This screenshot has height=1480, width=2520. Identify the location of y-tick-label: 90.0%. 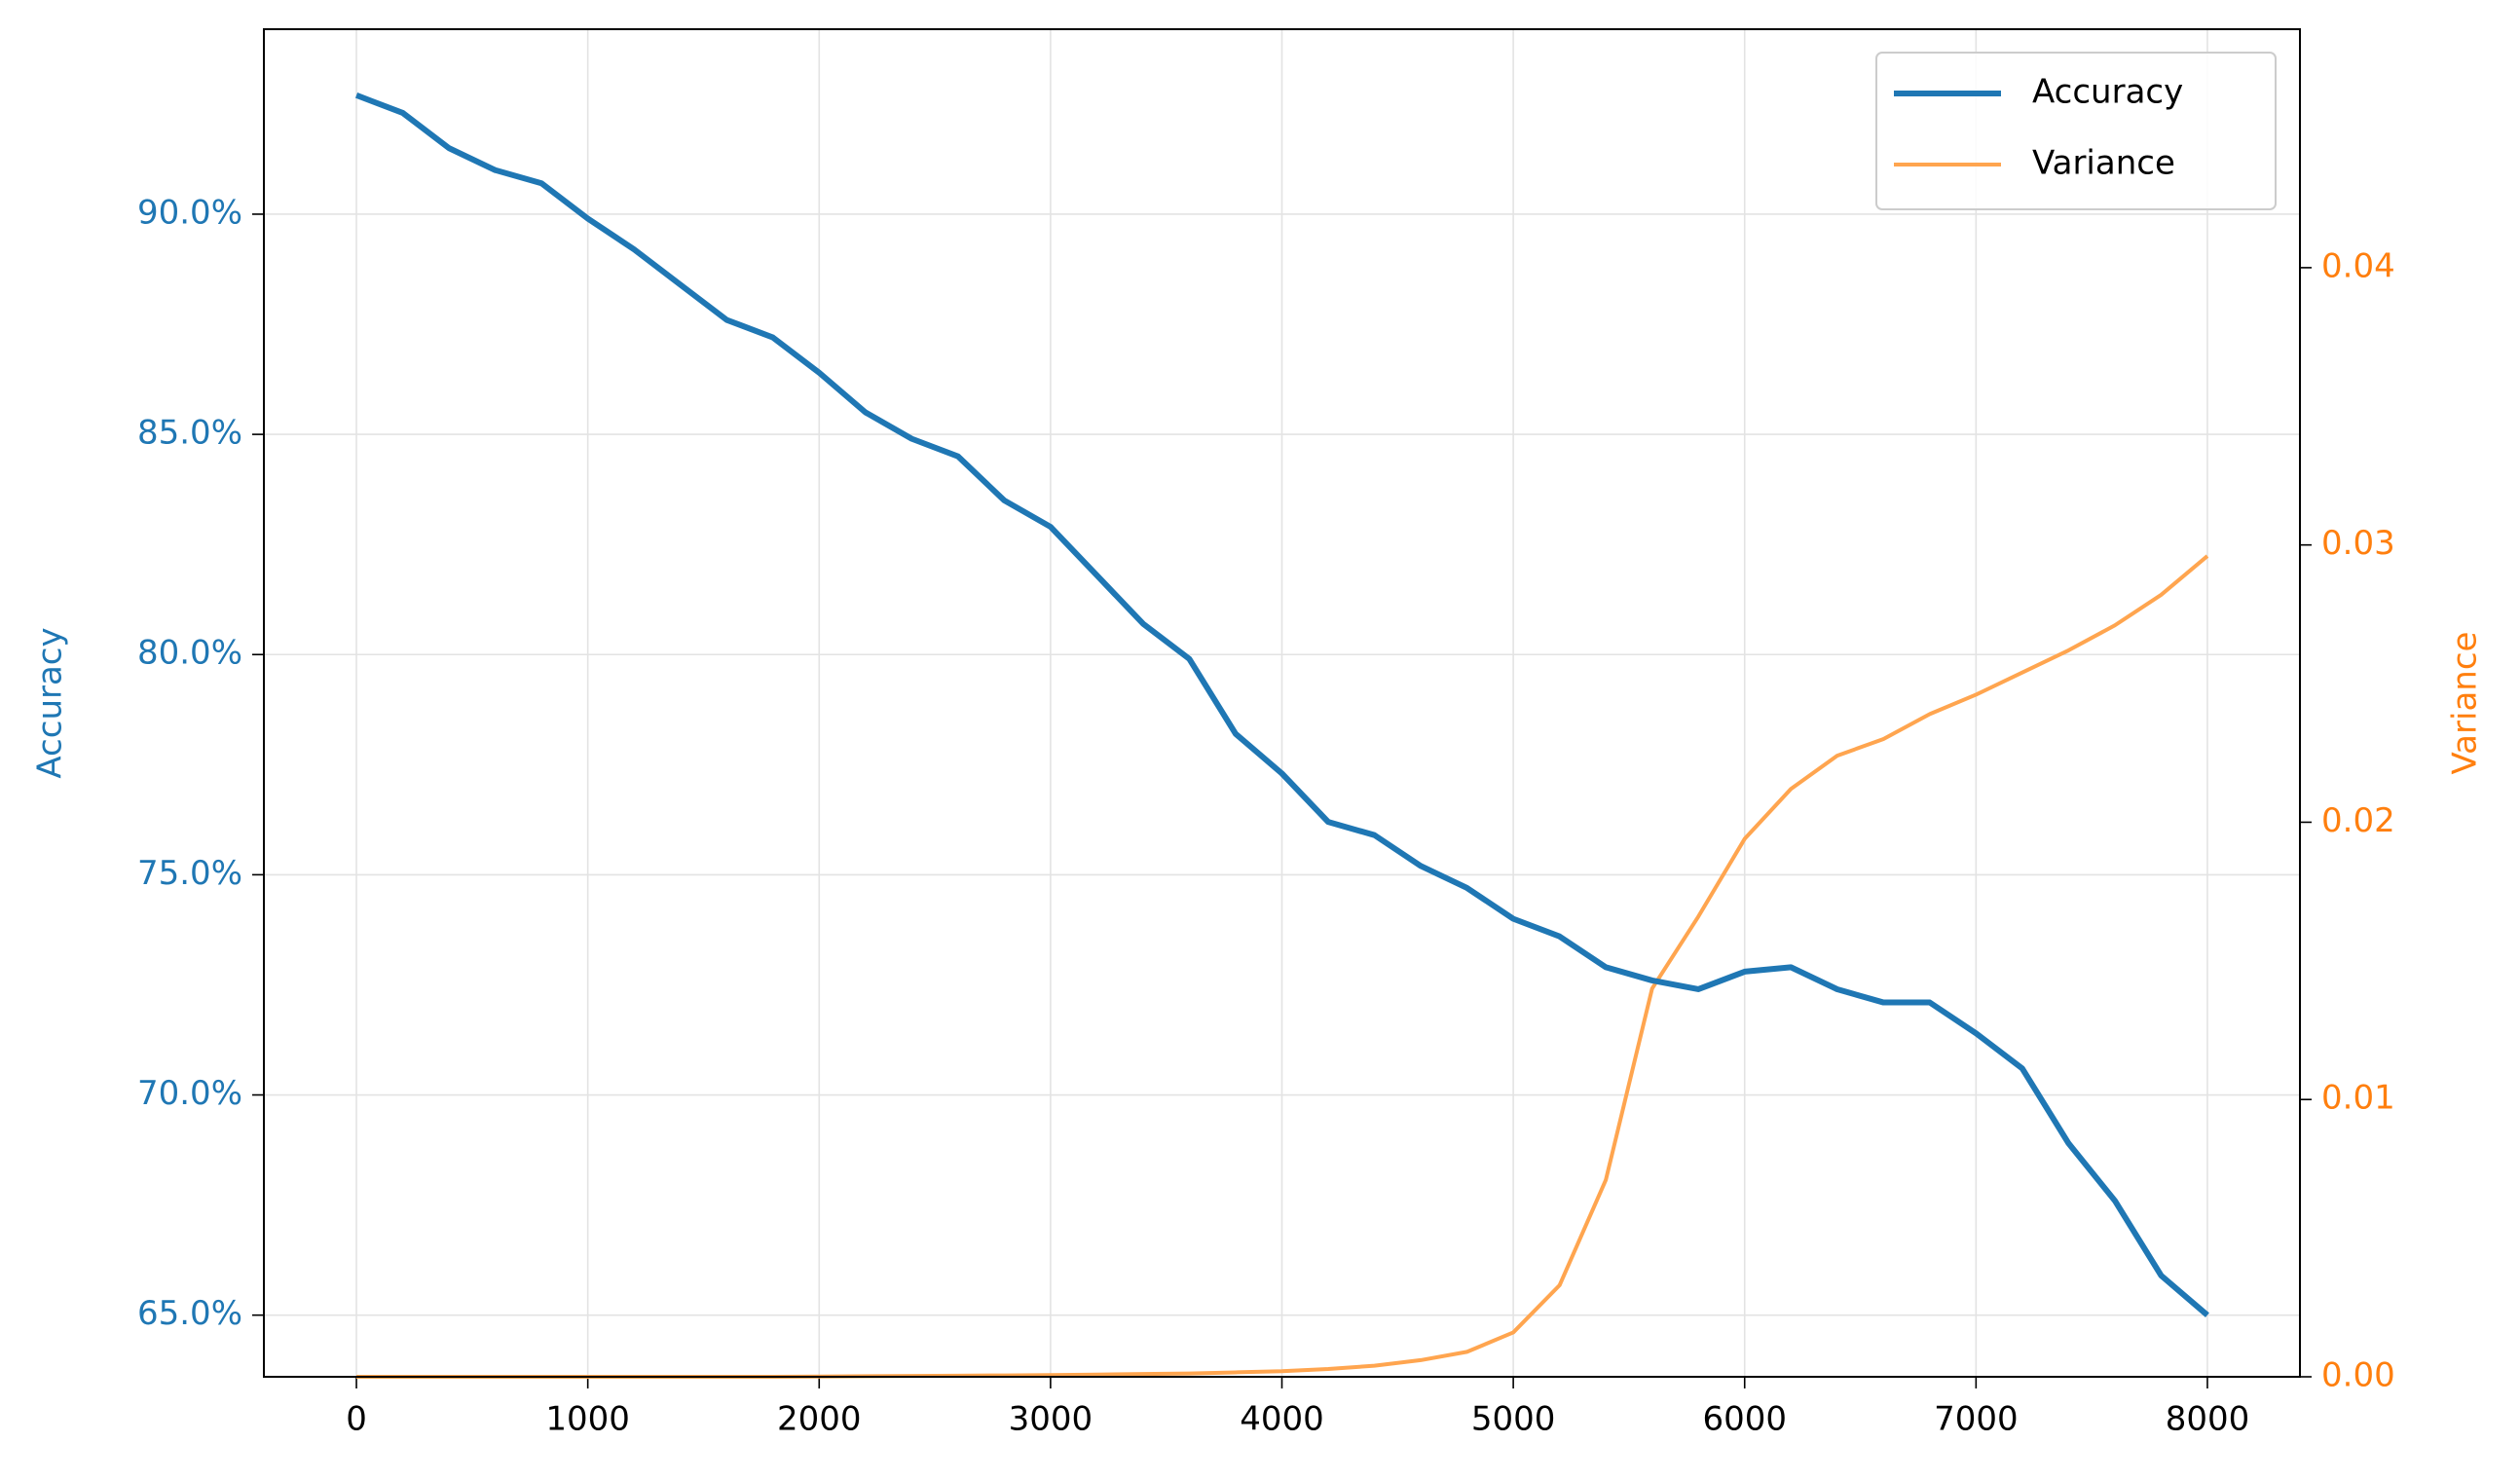
(189, 212).